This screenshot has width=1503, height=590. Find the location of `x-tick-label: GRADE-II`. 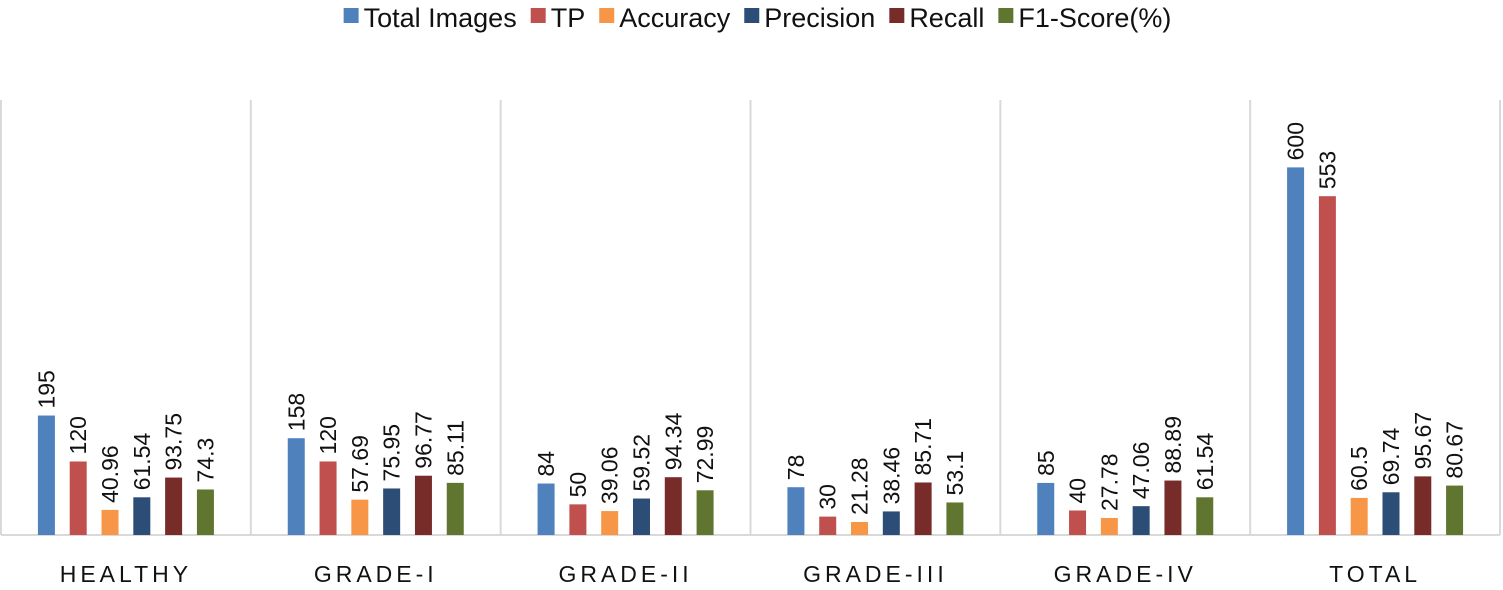

x-tick-label: GRADE-II is located at coordinates (625, 574).